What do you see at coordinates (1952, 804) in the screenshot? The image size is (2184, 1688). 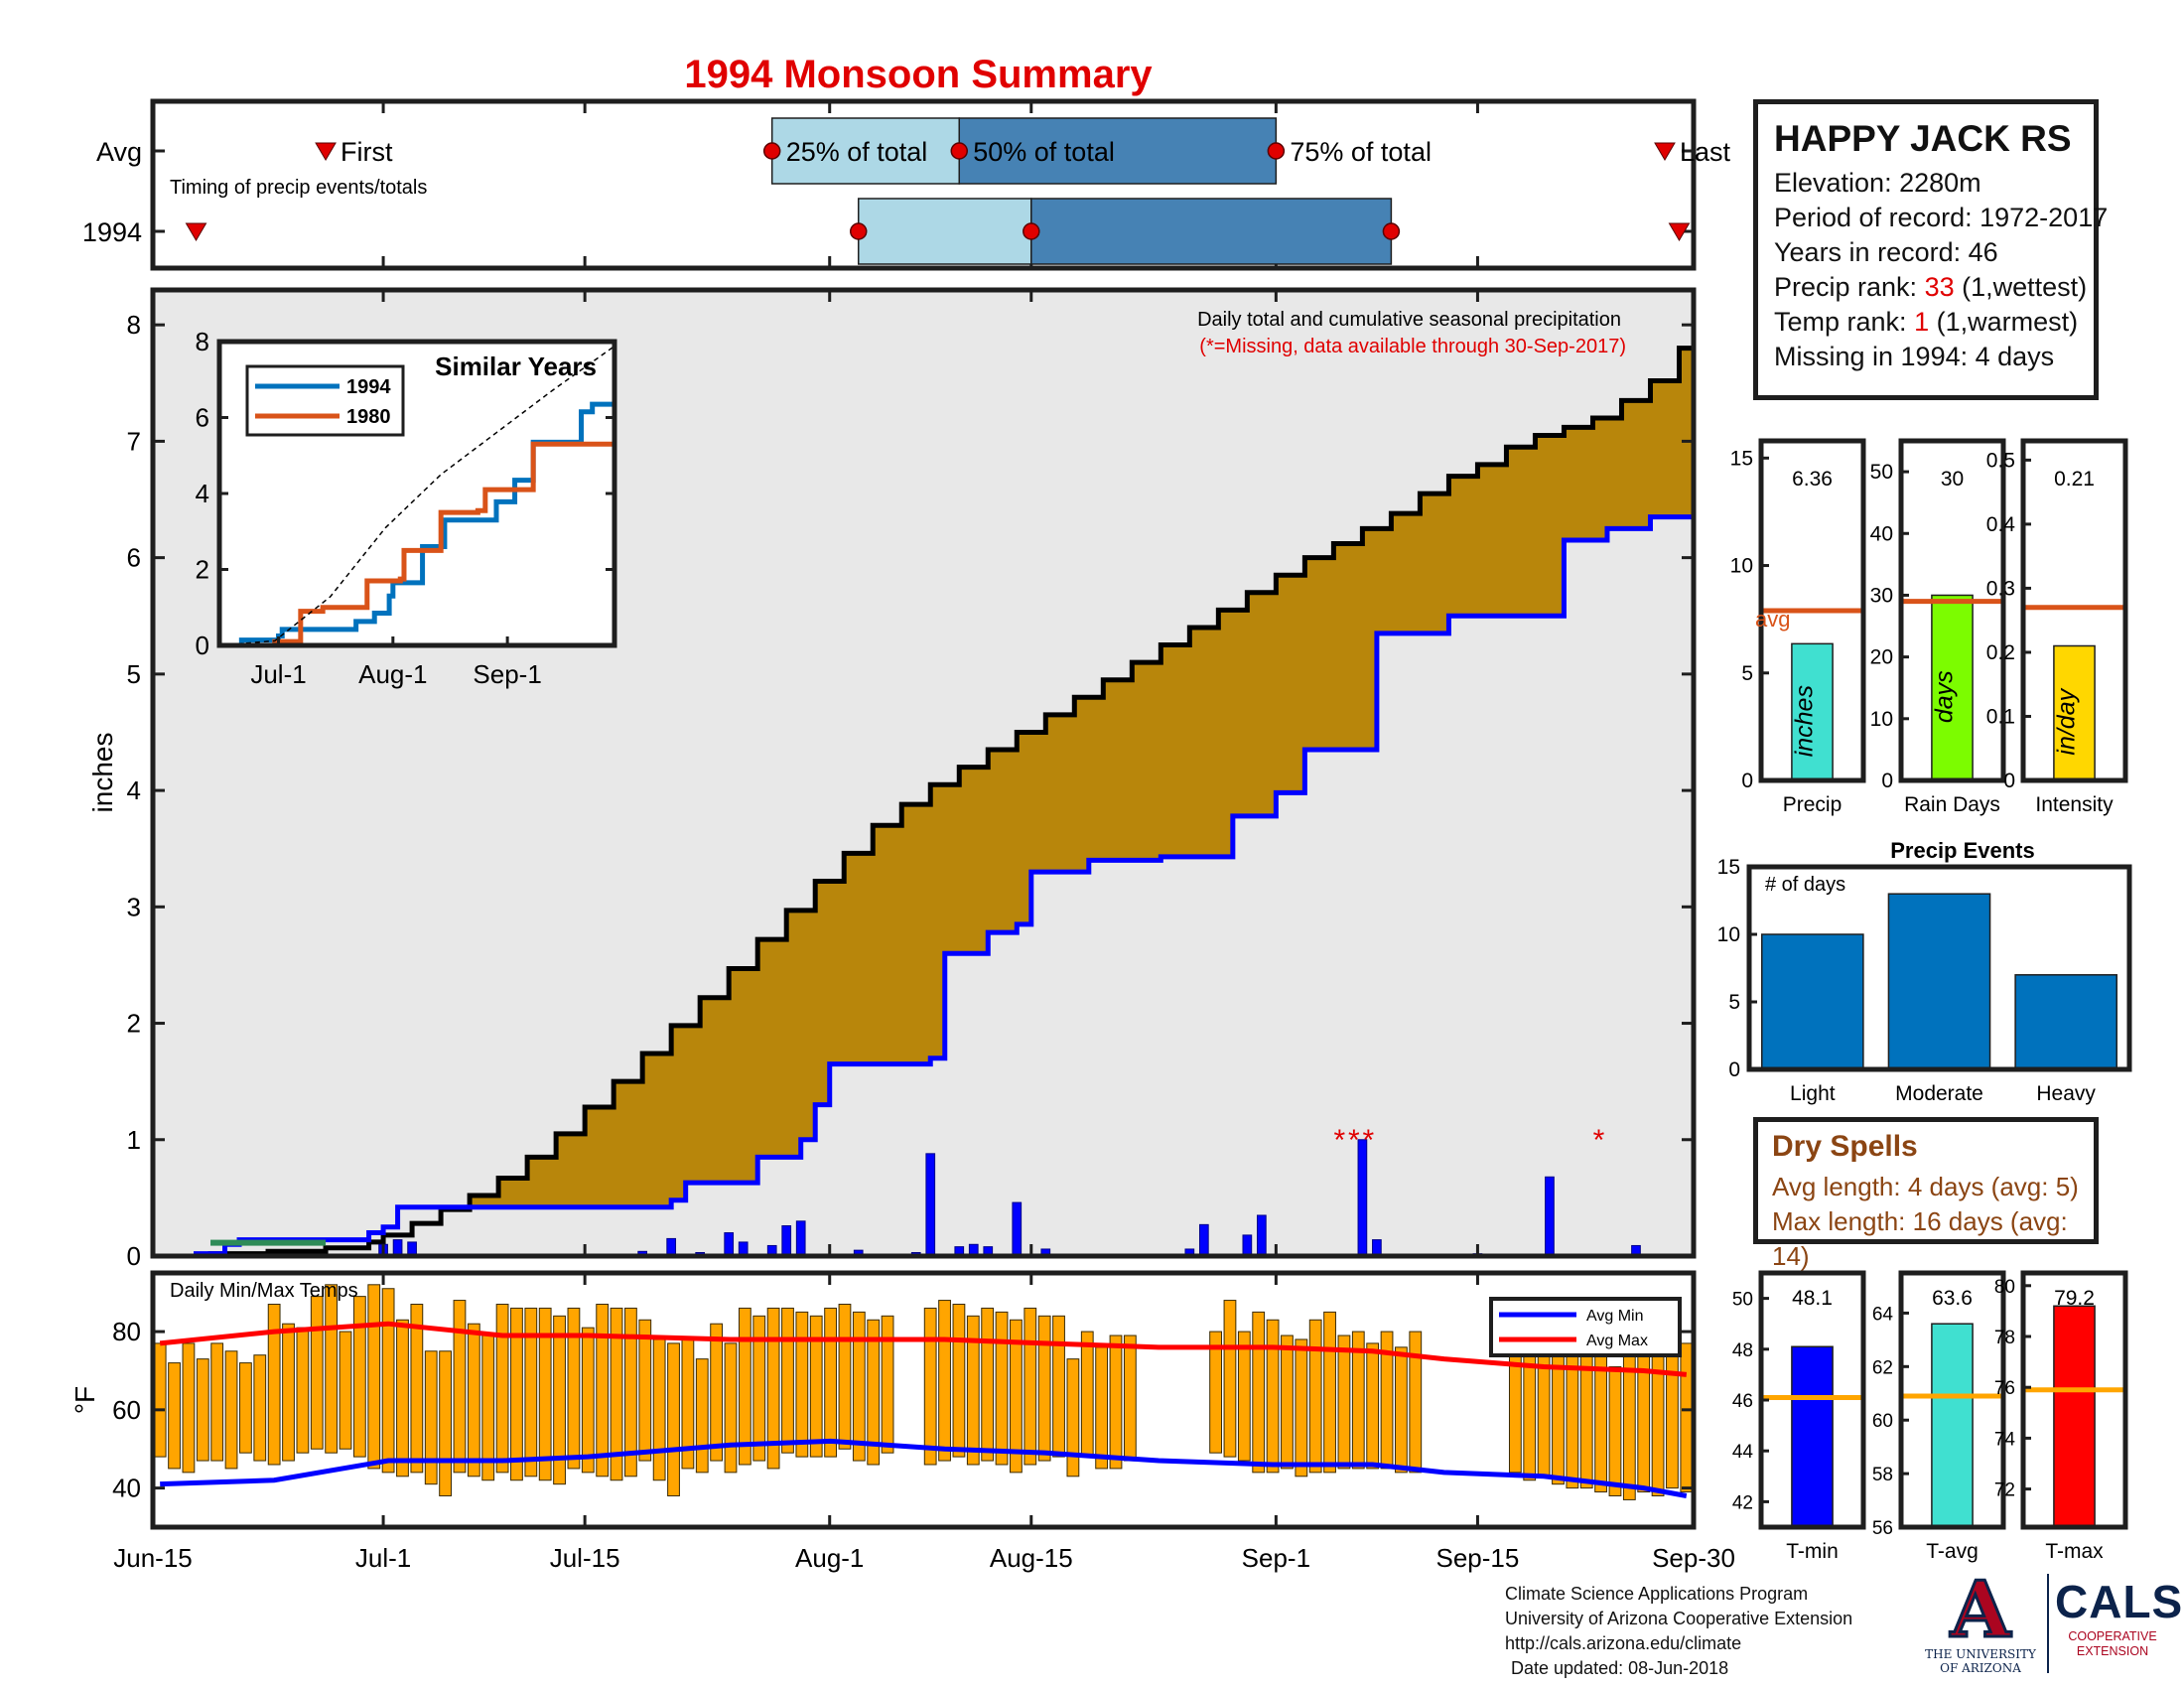 I see `stat-category-label: Rain Days` at bounding box center [1952, 804].